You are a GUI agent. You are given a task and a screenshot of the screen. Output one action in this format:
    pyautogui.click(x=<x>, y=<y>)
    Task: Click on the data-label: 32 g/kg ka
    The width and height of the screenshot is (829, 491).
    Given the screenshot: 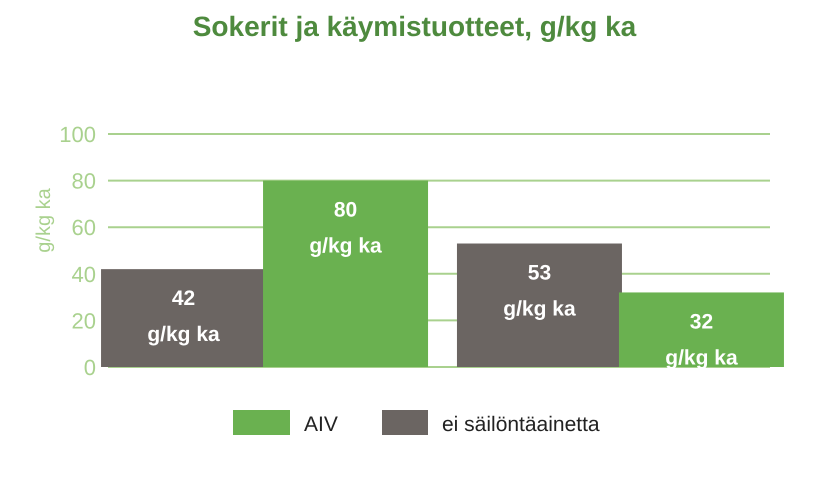 What is the action you would take?
    pyautogui.click(x=701, y=340)
    